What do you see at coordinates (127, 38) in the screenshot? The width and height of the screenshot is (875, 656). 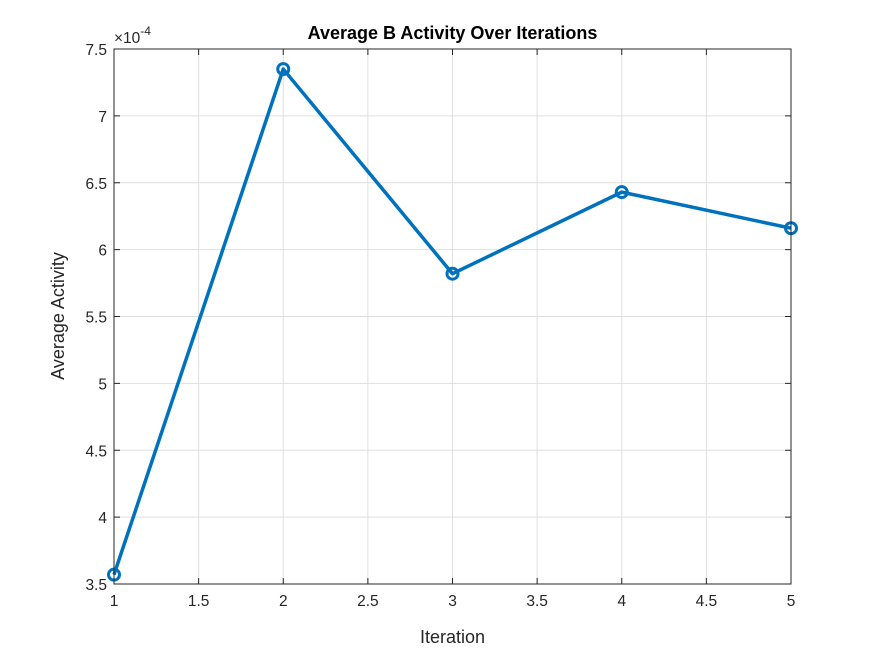 I see `y-axis-exponent-base: ×10` at bounding box center [127, 38].